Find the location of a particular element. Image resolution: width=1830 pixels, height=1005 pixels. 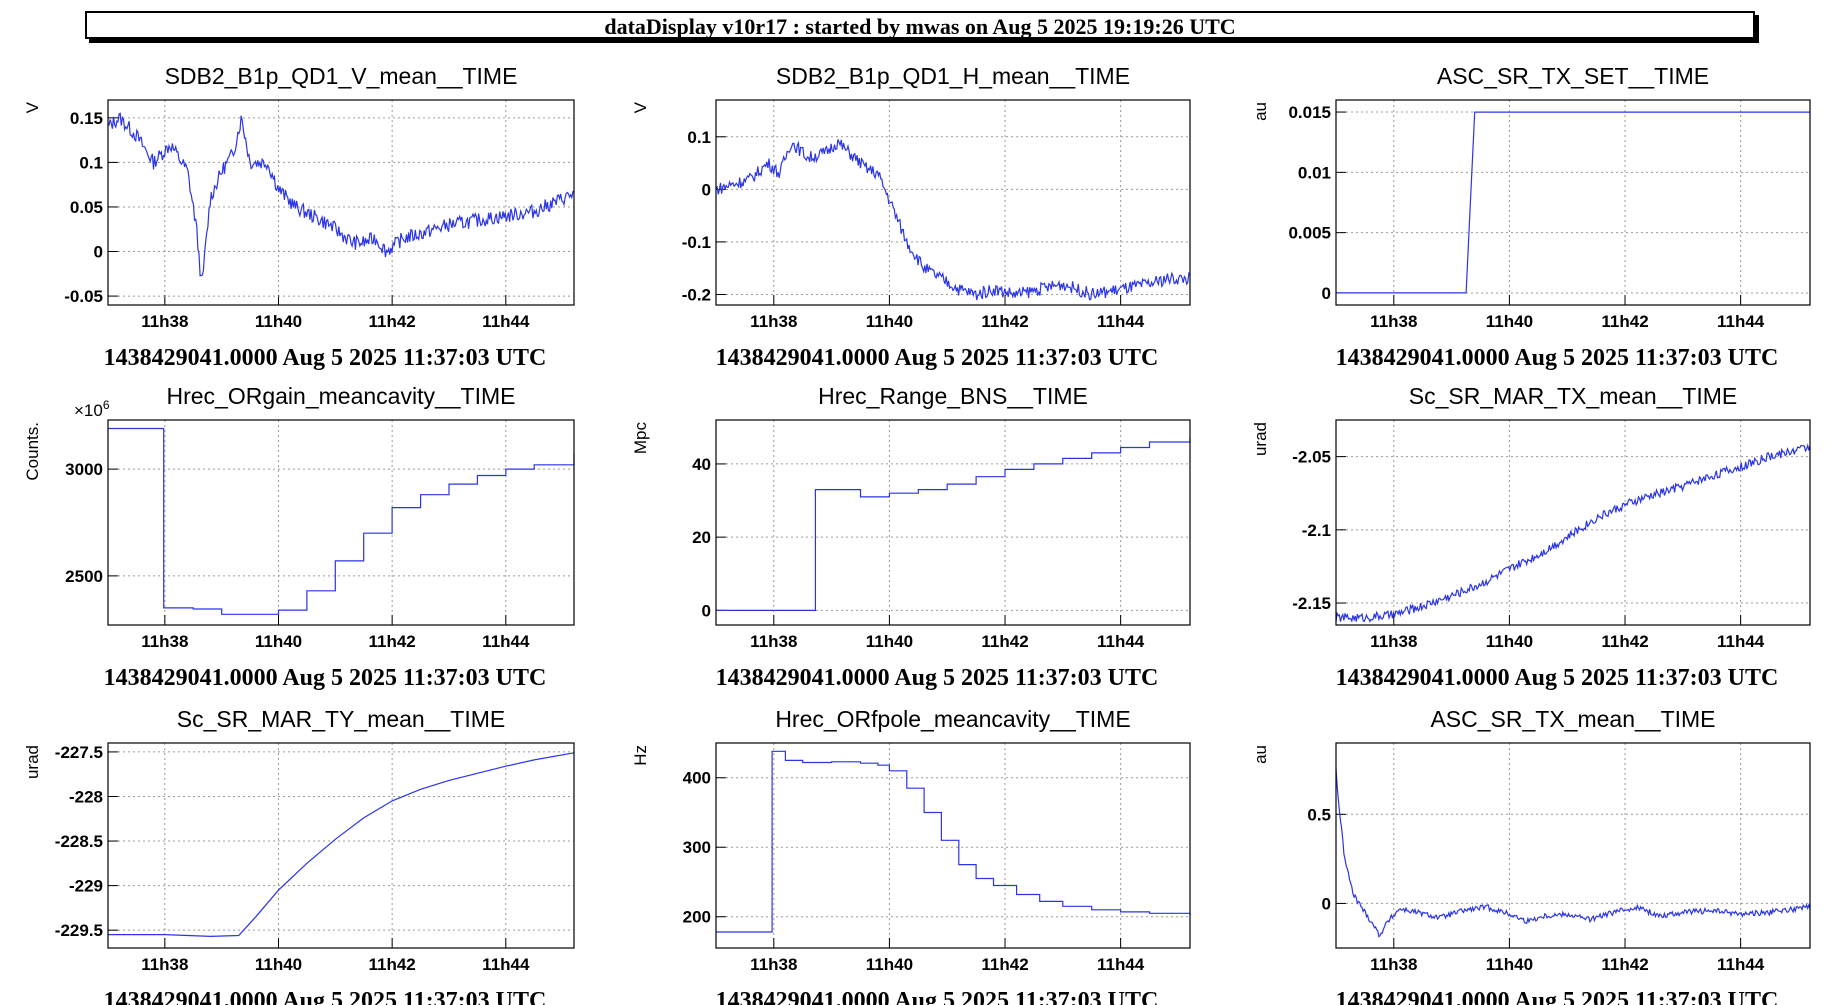

y-tick-label: 0.5 is located at coordinates (1319, 814).